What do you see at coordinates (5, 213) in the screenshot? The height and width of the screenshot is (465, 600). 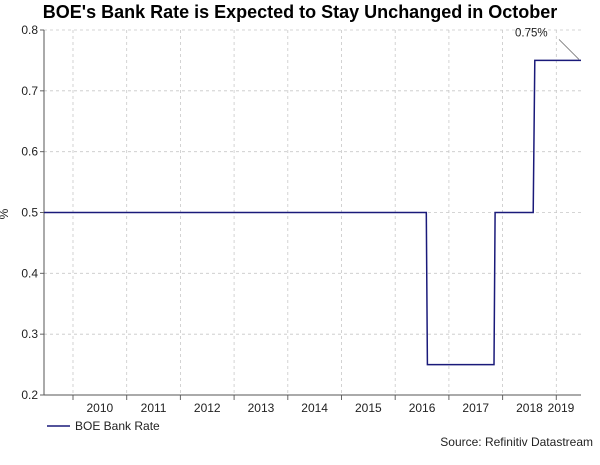 I see `y-axis-title: %` at bounding box center [5, 213].